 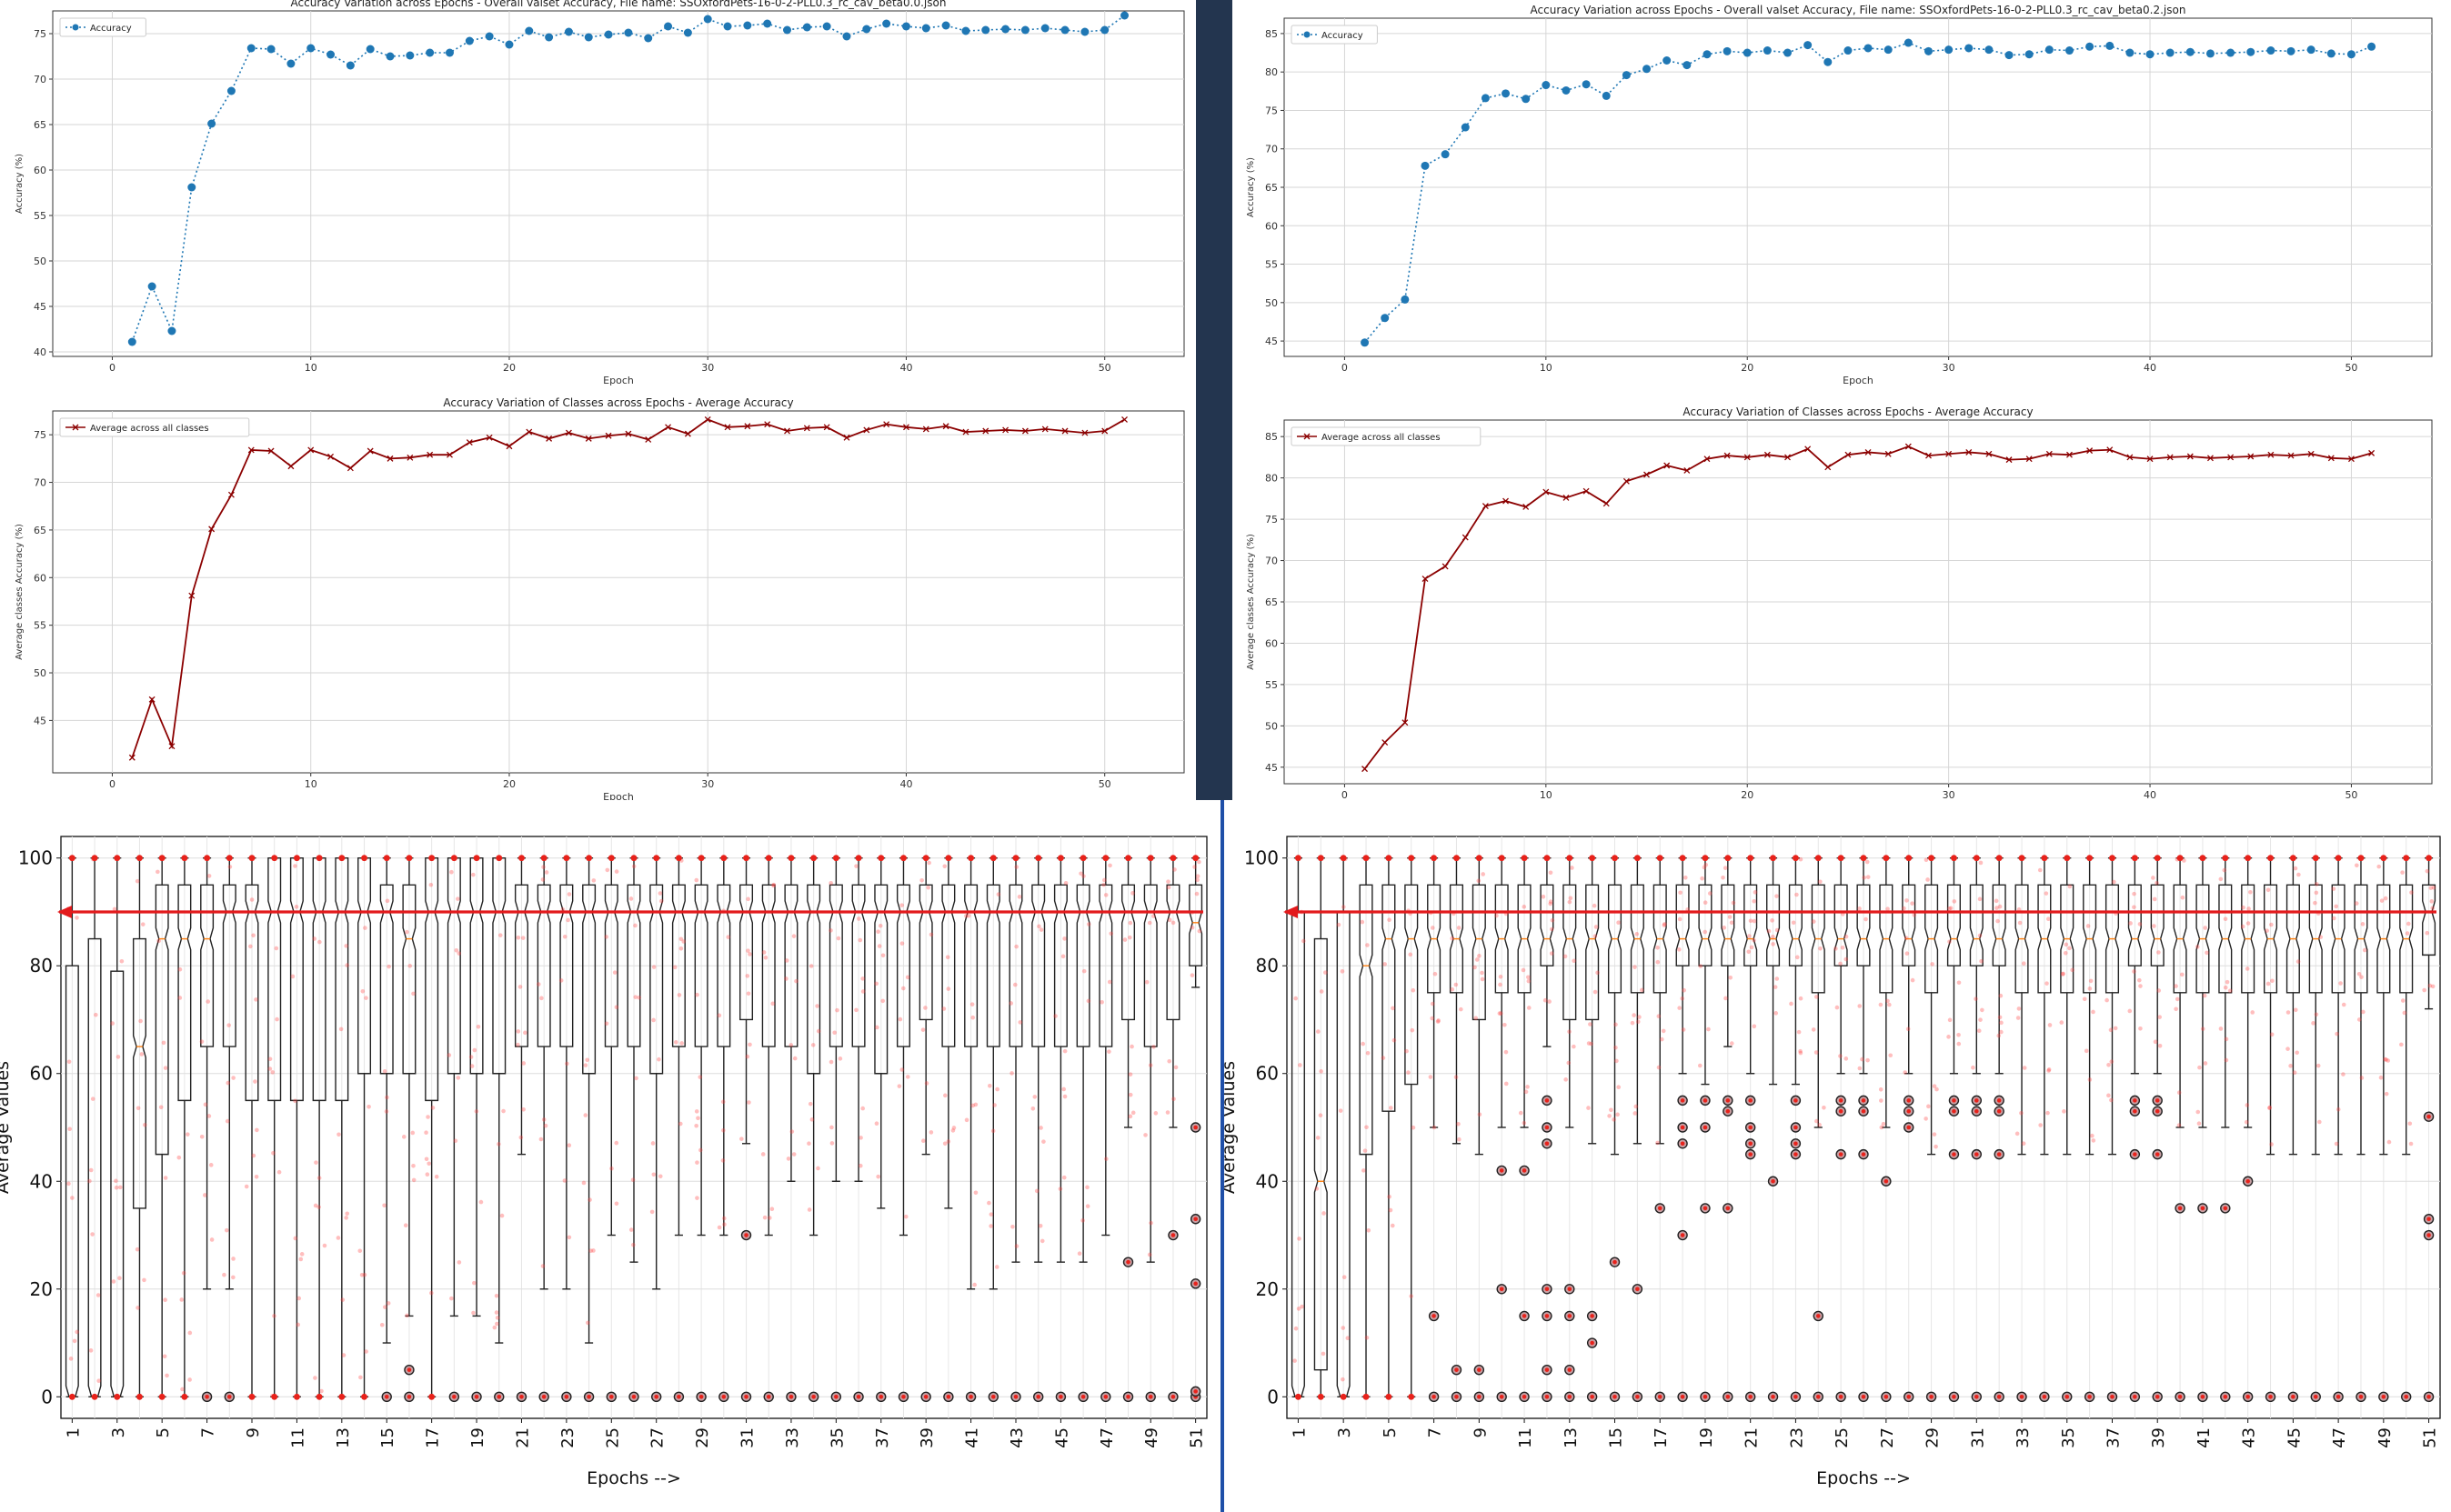 What do you see at coordinates (1273, 1396) in the screenshot?
I see `y-tick-label: 0` at bounding box center [1273, 1396].